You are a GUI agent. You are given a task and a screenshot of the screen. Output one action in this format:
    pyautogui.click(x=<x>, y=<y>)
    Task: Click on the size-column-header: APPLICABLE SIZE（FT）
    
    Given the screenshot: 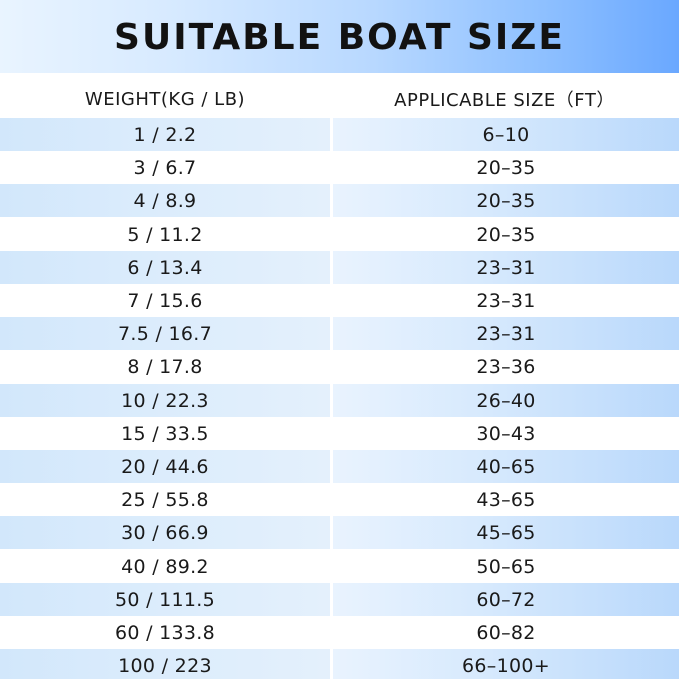 What is the action you would take?
    pyautogui.click(x=504, y=100)
    